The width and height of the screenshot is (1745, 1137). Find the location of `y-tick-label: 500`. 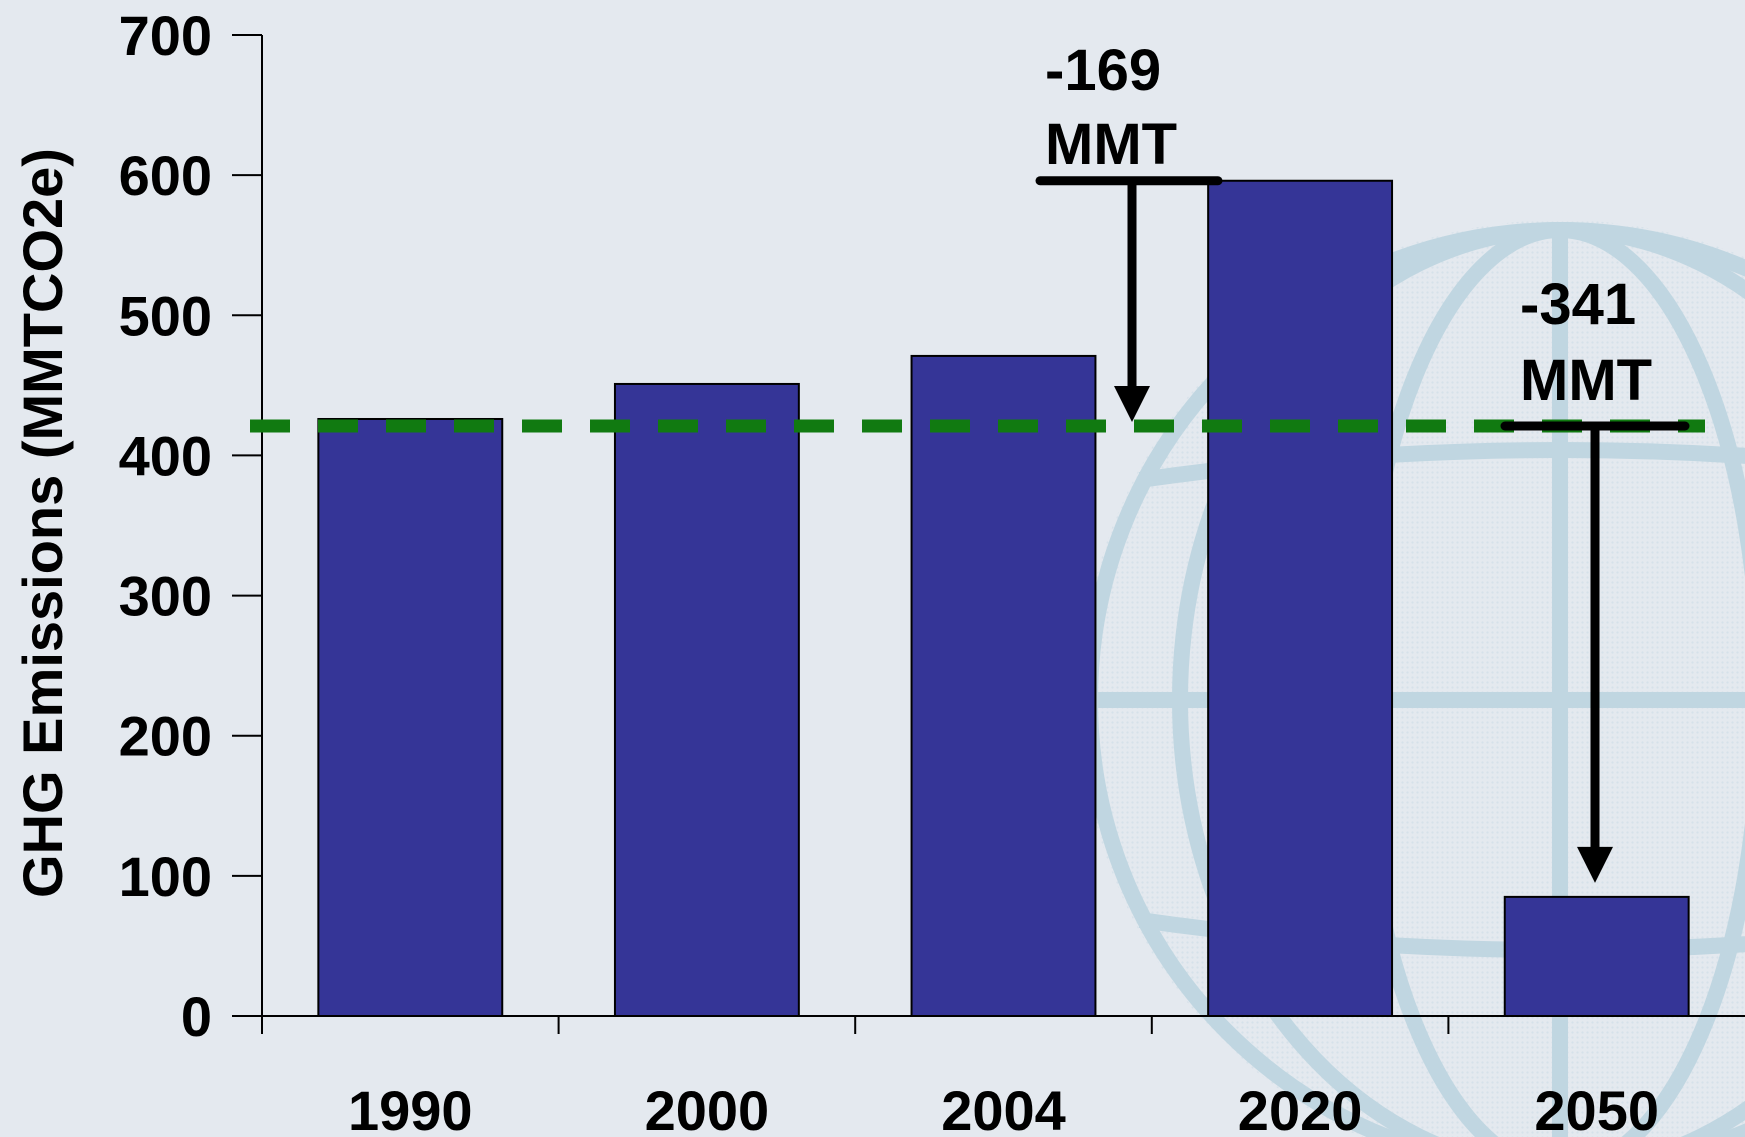

y-tick-label: 500 is located at coordinates (165, 315).